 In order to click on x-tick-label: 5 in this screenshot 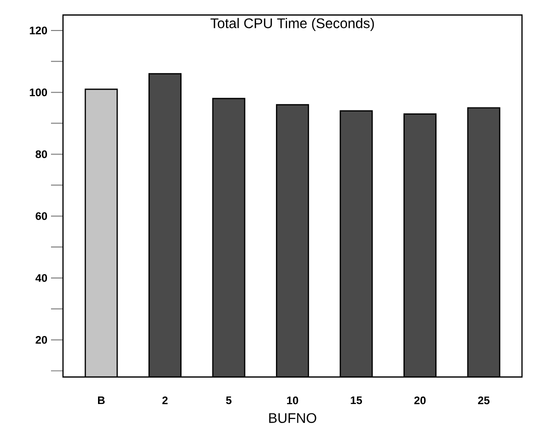, I will do `click(229, 400)`.